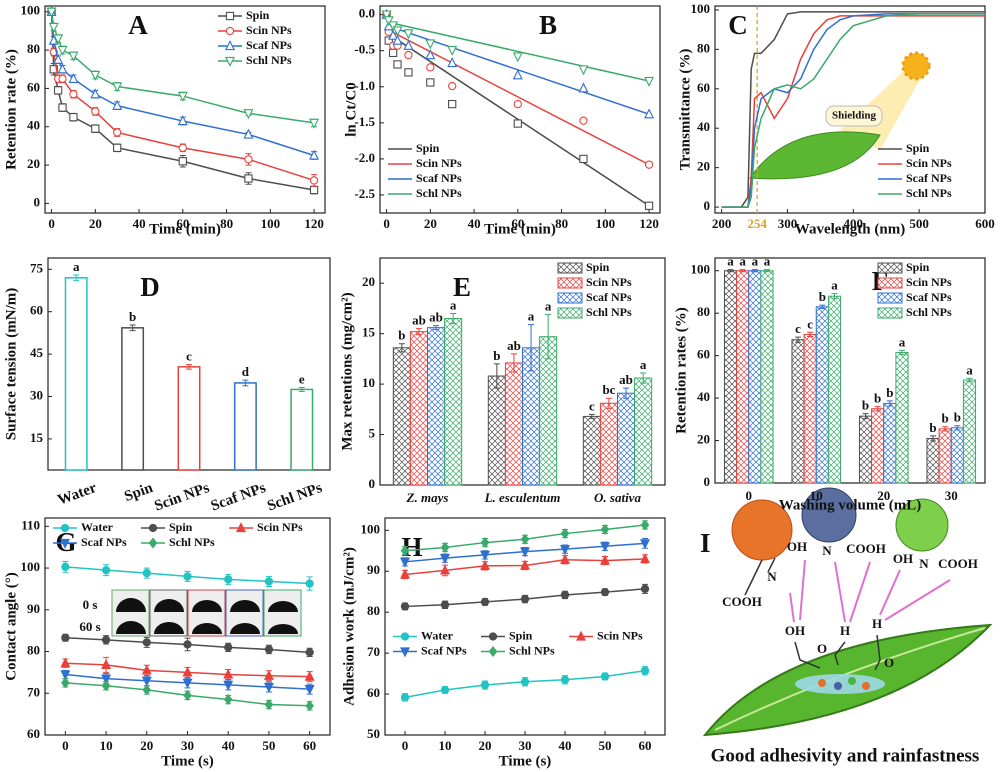 The width and height of the screenshot is (1001, 772). What do you see at coordinates (548, 25) in the screenshot?
I see `panel-label: B` at bounding box center [548, 25].